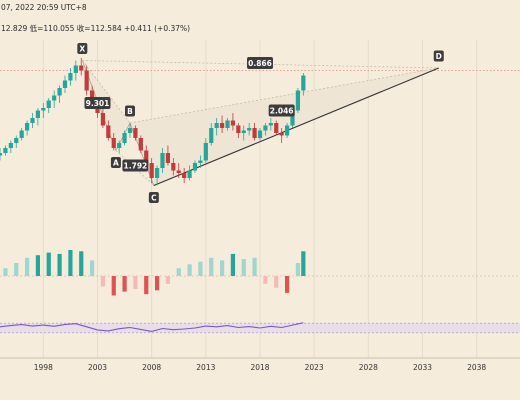 The height and width of the screenshot is (400, 520). Describe the element at coordinates (368, 367) in the screenshot. I see `x-tick-label: 2028` at that location.